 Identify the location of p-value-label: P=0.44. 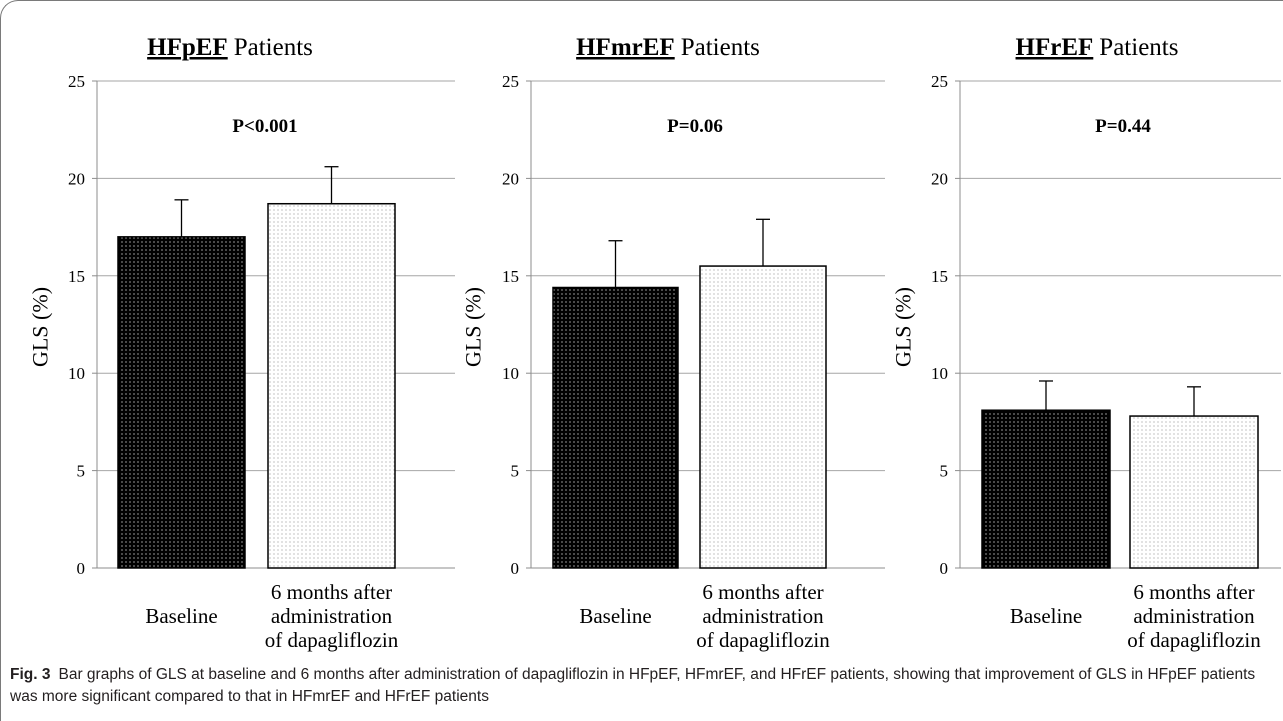
(1123, 126).